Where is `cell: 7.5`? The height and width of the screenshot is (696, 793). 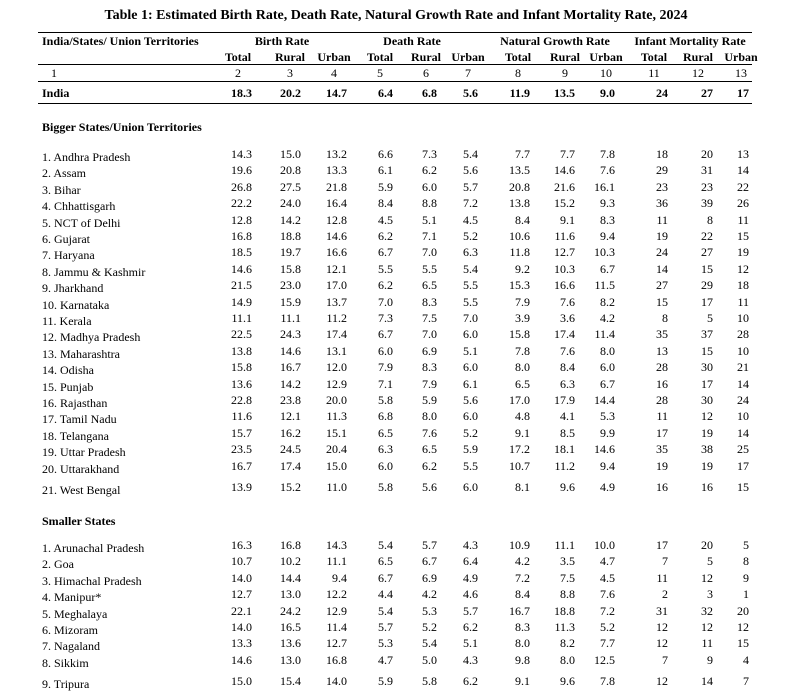 cell: 7.5 is located at coordinates (567, 577).